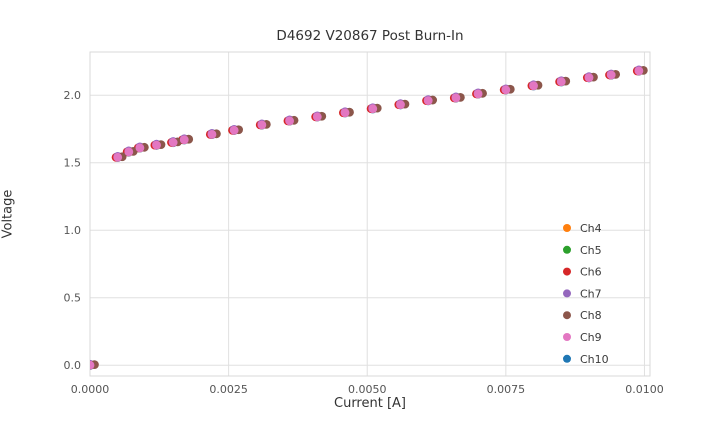 The image size is (720, 432). Describe the element at coordinates (8, 214) in the screenshot. I see `y-axis-label: Voltage` at that location.